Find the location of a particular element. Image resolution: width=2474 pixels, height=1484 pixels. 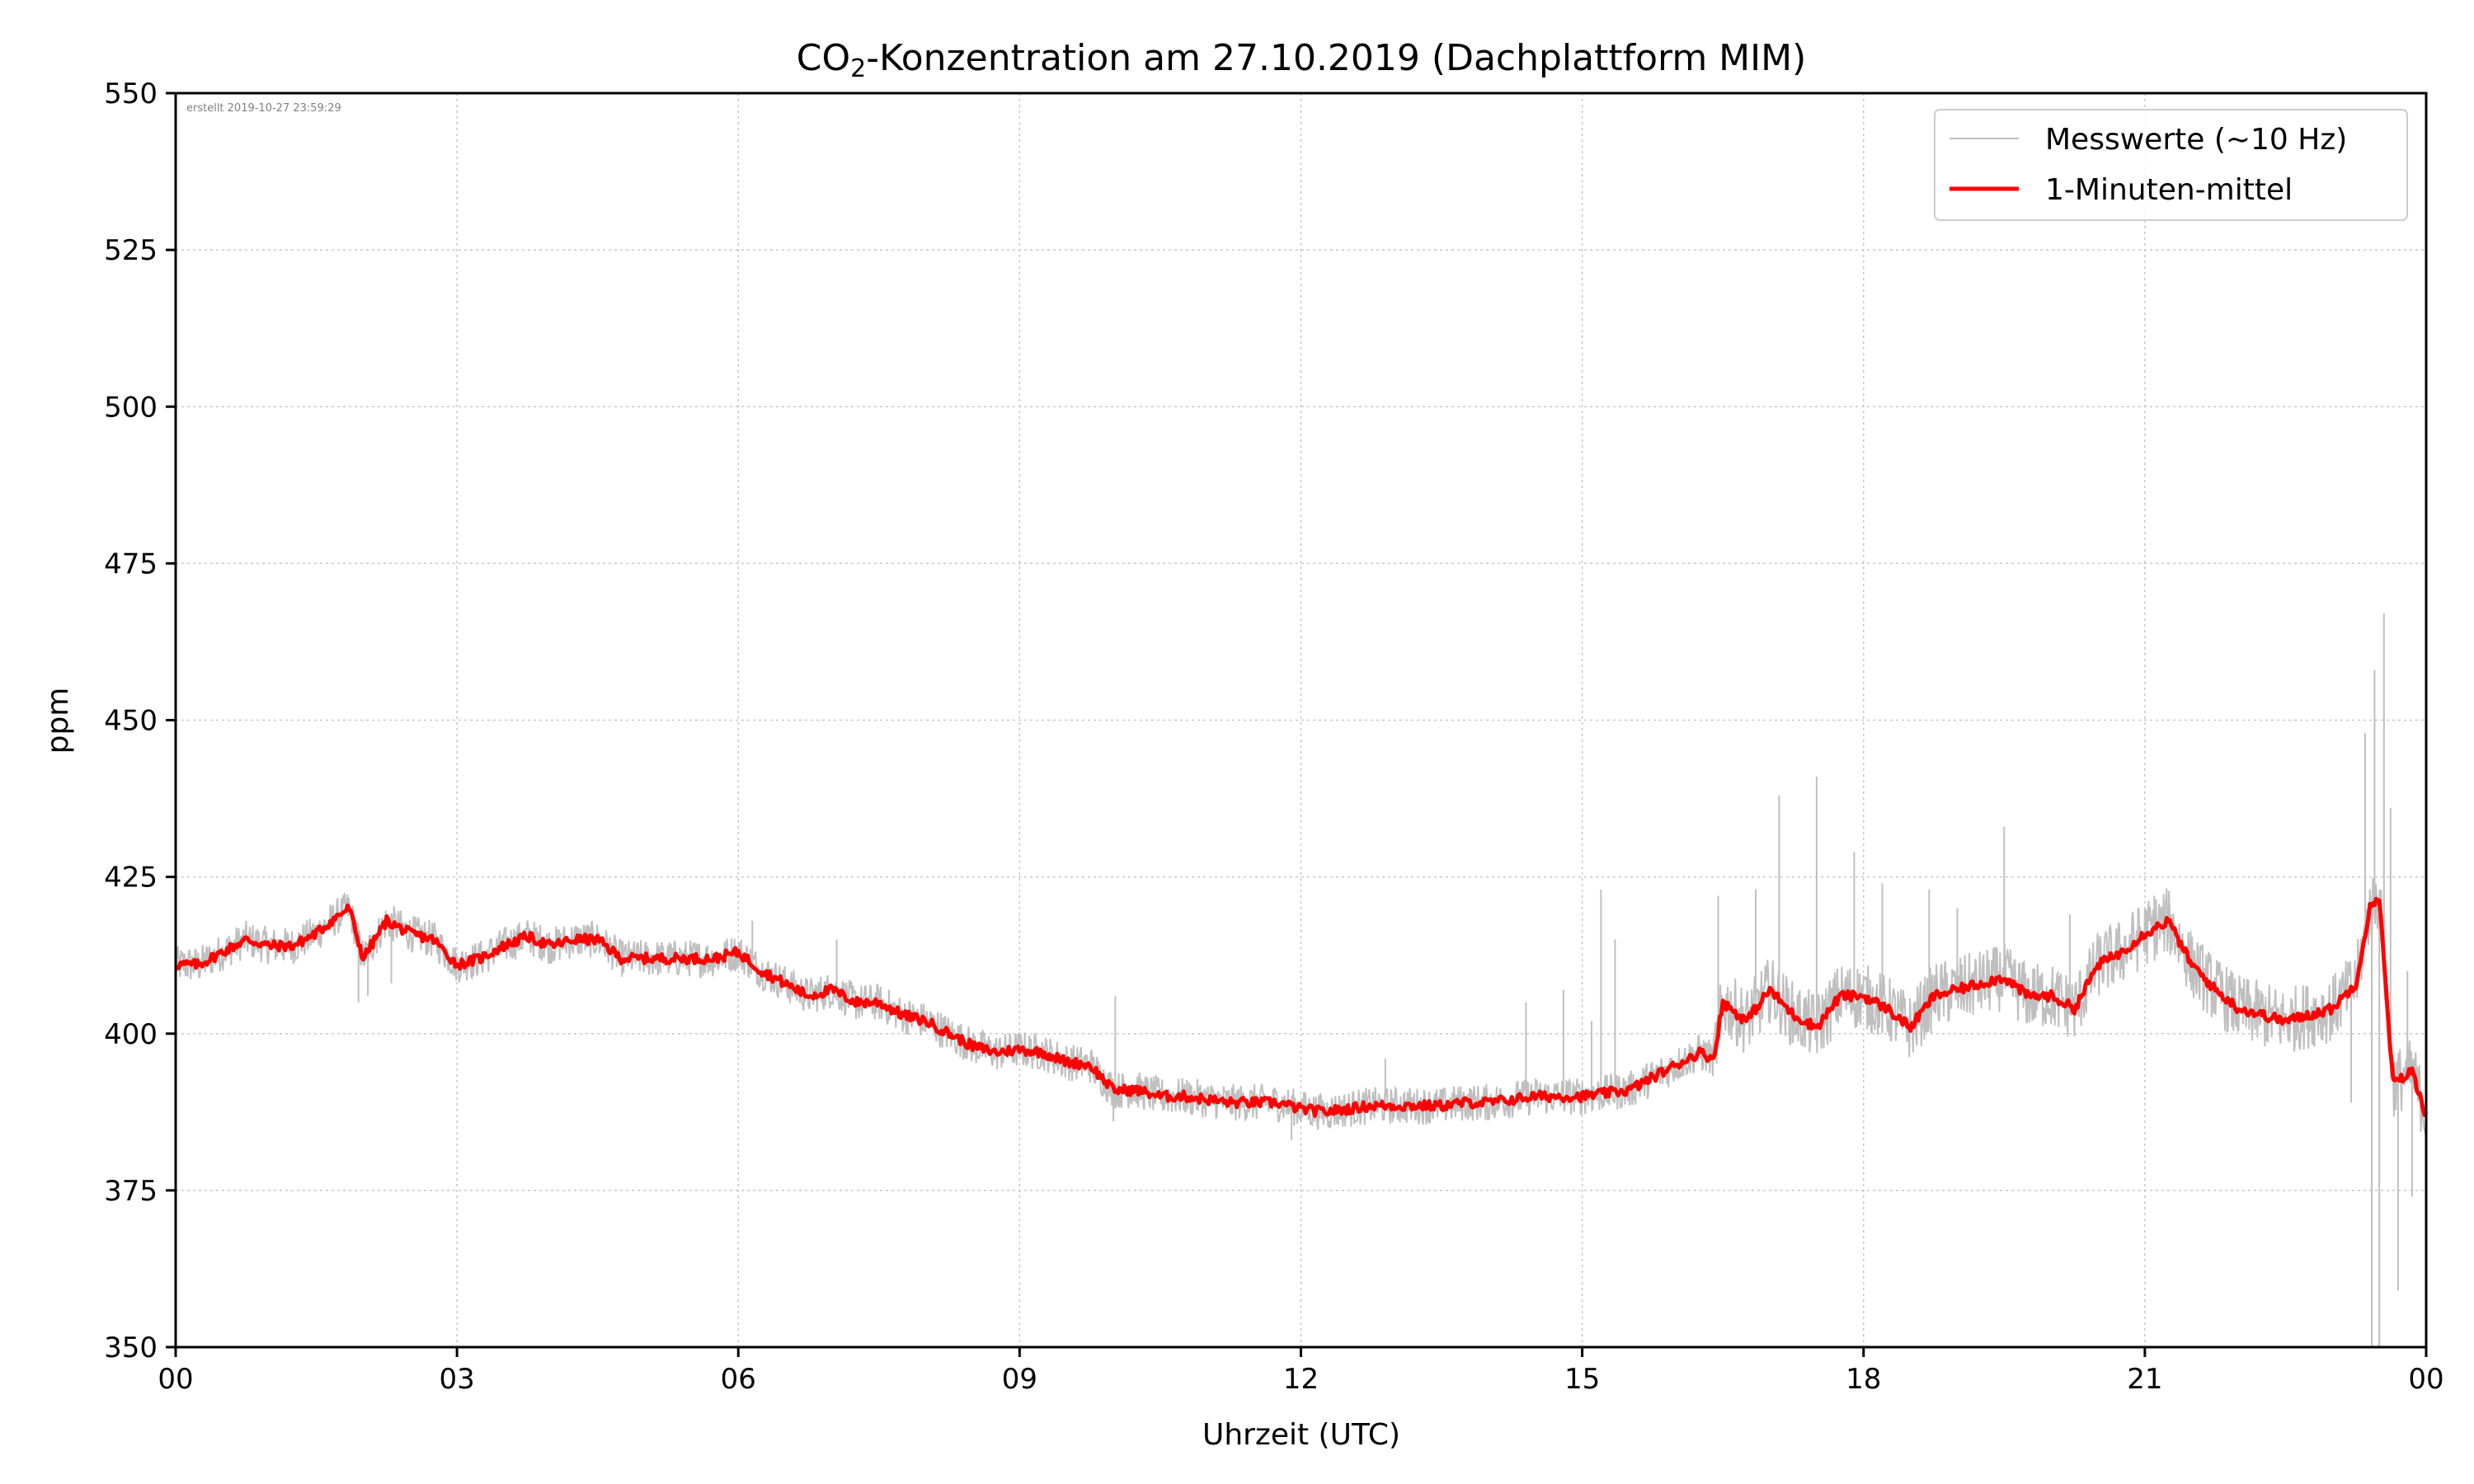

x-axis-label: Uhrzeit (UTC) is located at coordinates (1301, 1435).